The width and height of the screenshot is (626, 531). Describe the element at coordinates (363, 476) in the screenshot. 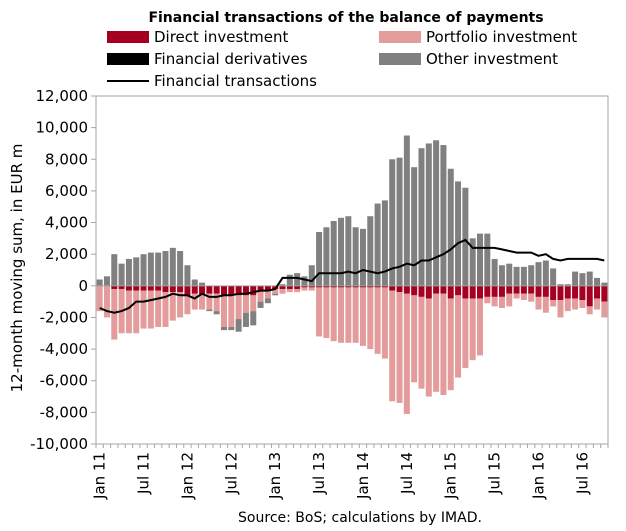

I see `x-tick-label: Jan 14` at that location.